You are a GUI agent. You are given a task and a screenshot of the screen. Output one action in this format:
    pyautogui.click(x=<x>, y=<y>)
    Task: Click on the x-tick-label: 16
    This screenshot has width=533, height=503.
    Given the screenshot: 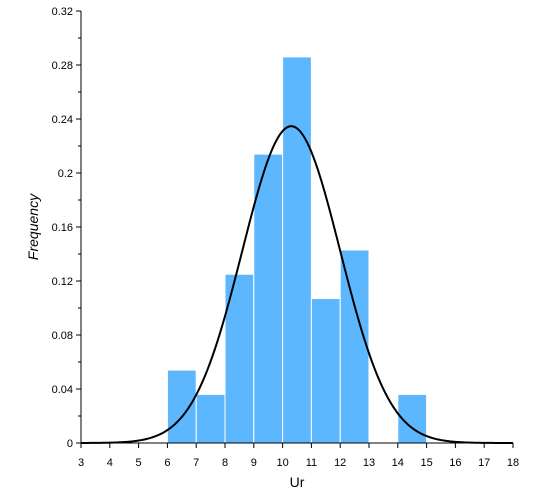 What is the action you would take?
    pyautogui.click(x=455, y=463)
    